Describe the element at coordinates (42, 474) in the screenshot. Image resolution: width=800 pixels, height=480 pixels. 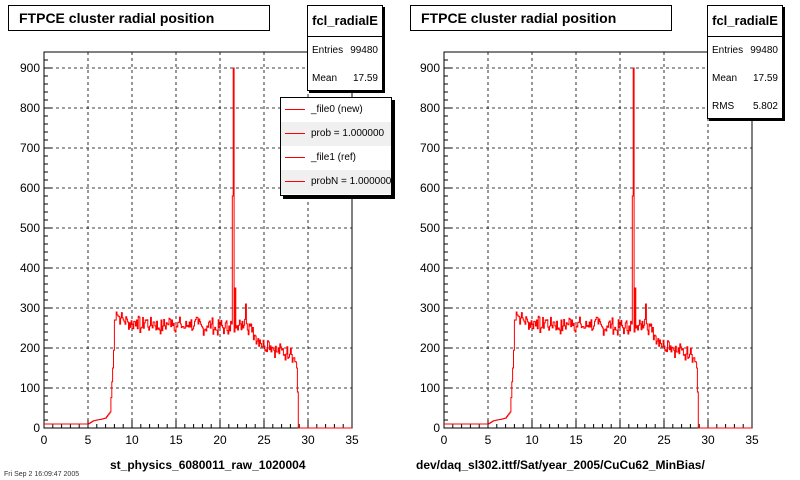
I see `footnote: Fri Sep 2 16:09:47 2005` at that location.